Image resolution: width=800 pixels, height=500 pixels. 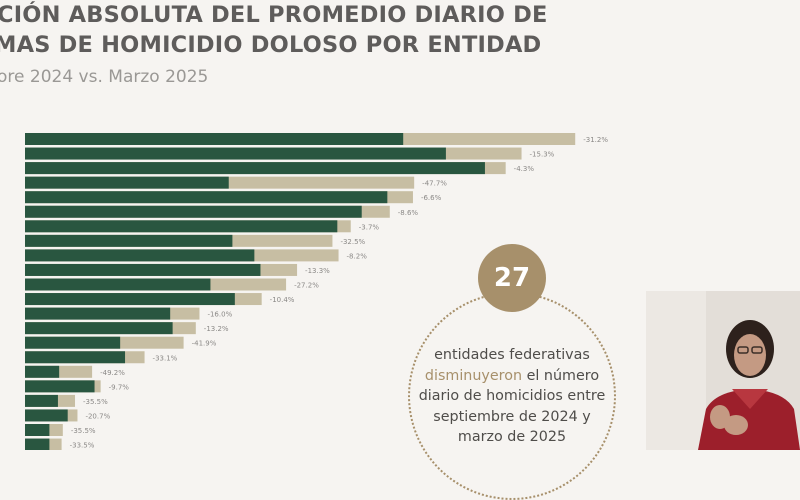 What do you see at coordinates (119, 387) in the screenshot?
I see `data-label-18: -9.7%` at bounding box center [119, 387].